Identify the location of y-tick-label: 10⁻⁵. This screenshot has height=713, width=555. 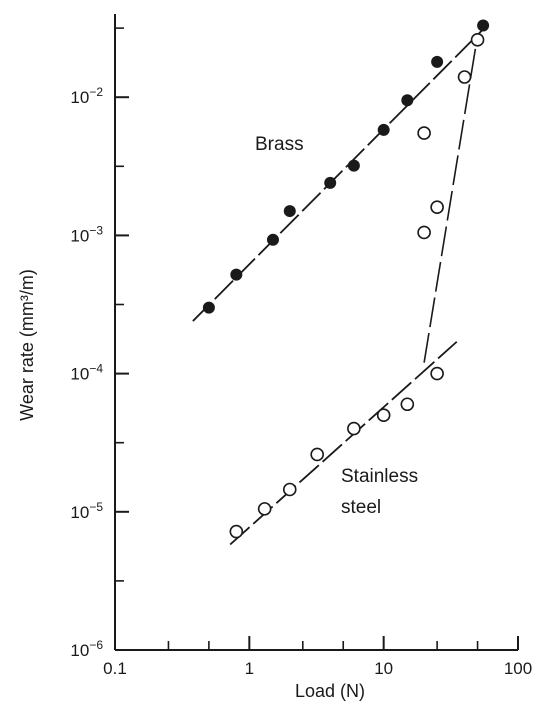
(86, 511).